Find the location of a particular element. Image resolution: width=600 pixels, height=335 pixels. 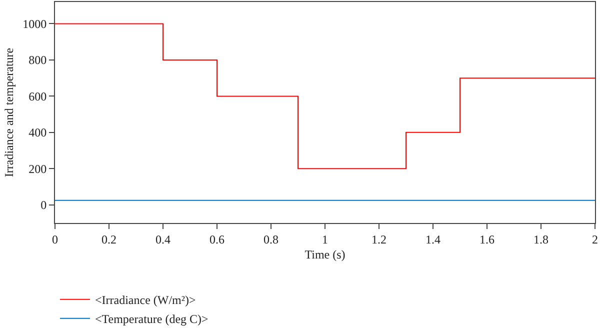

x-tick-label: 1.2 is located at coordinates (379, 239).